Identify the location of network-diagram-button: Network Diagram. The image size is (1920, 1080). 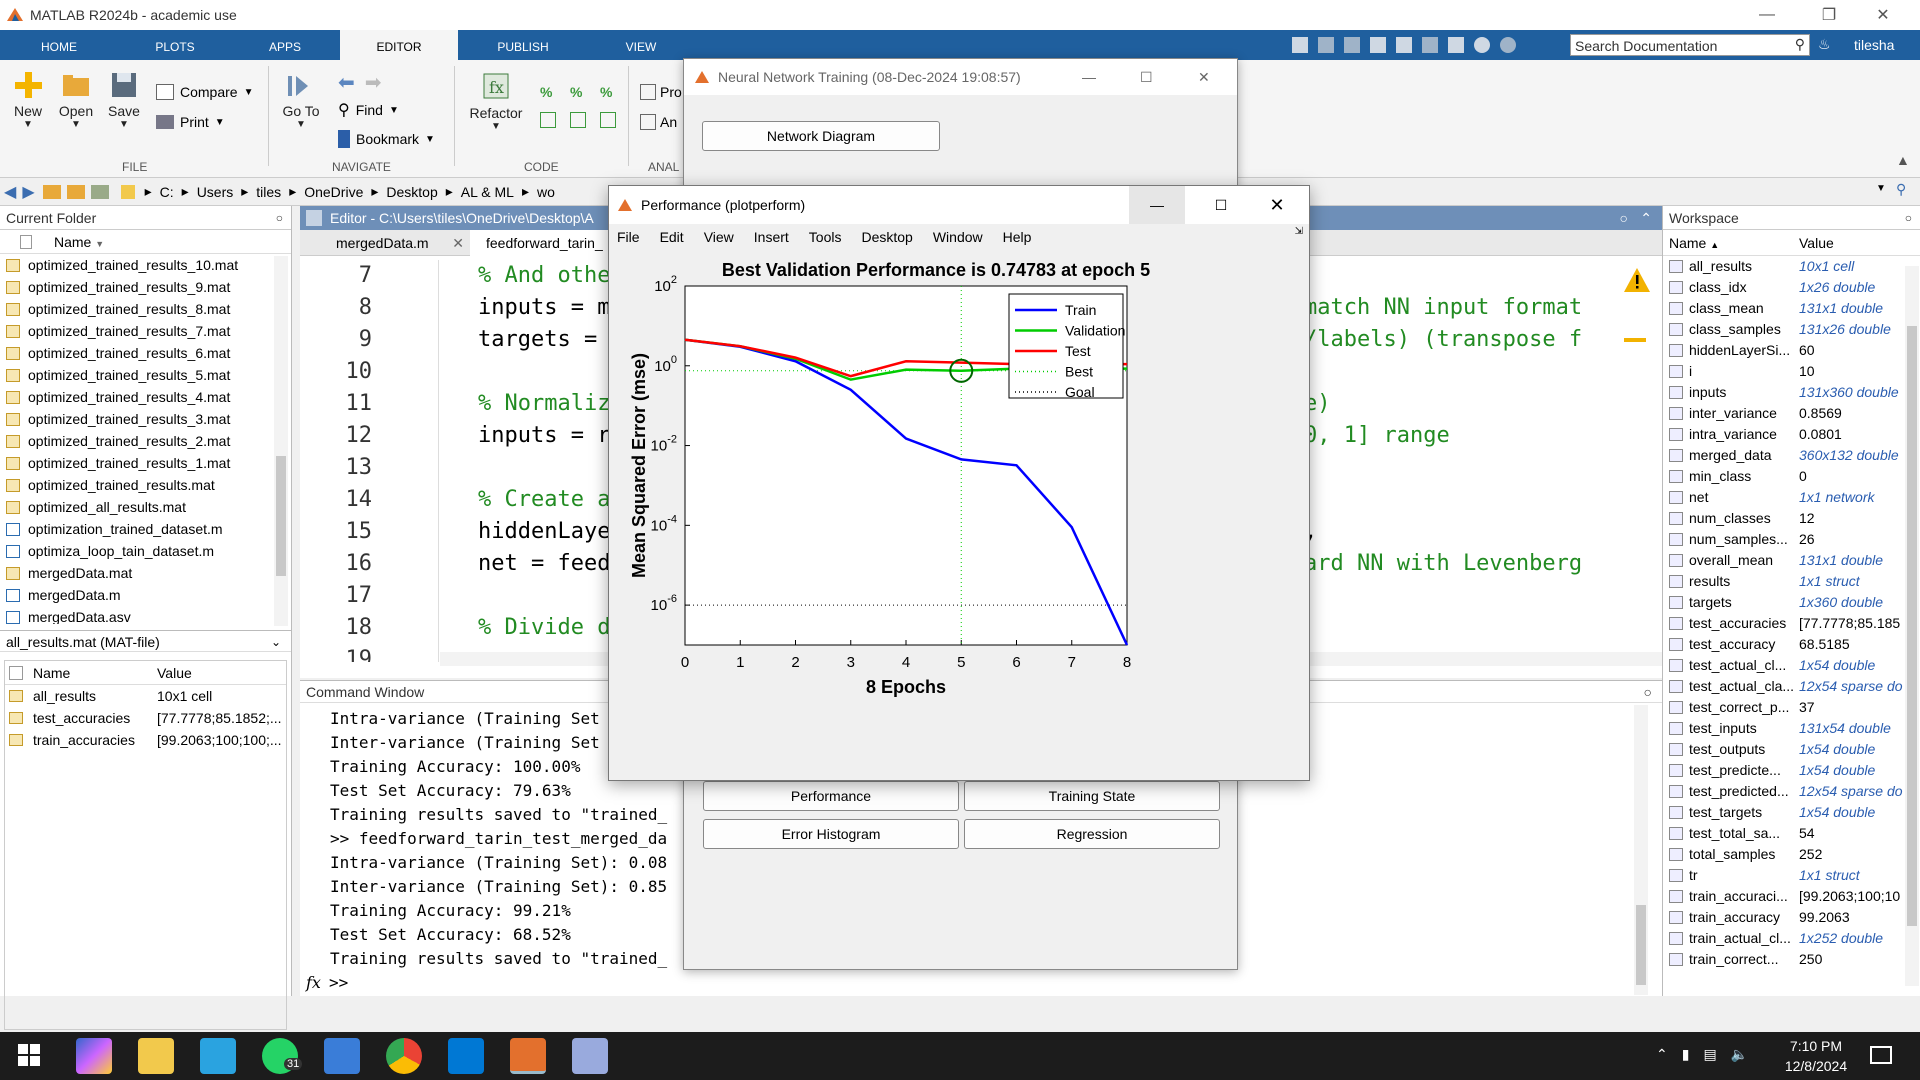
(821, 136).